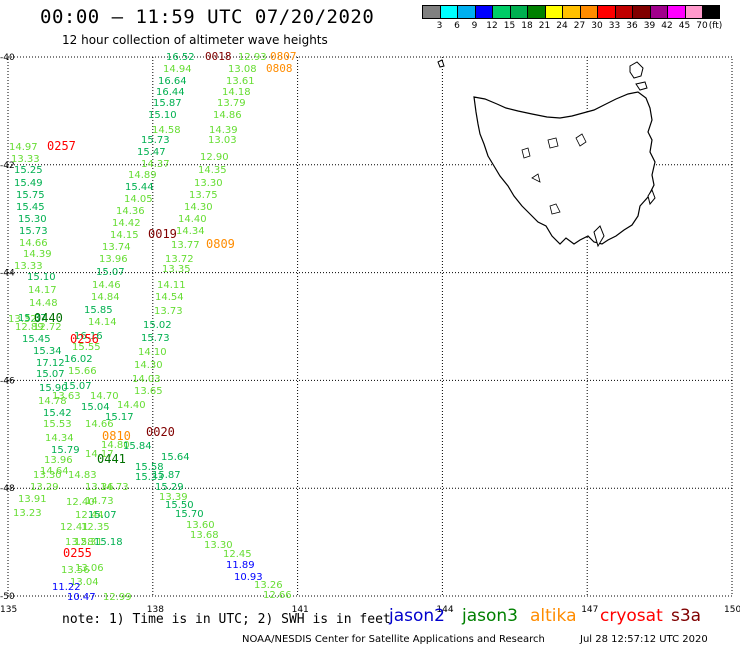 The width and height of the screenshot is (740, 650). What do you see at coordinates (47, 327) in the screenshot?
I see `wave-height-value: 12.72` at bounding box center [47, 327].